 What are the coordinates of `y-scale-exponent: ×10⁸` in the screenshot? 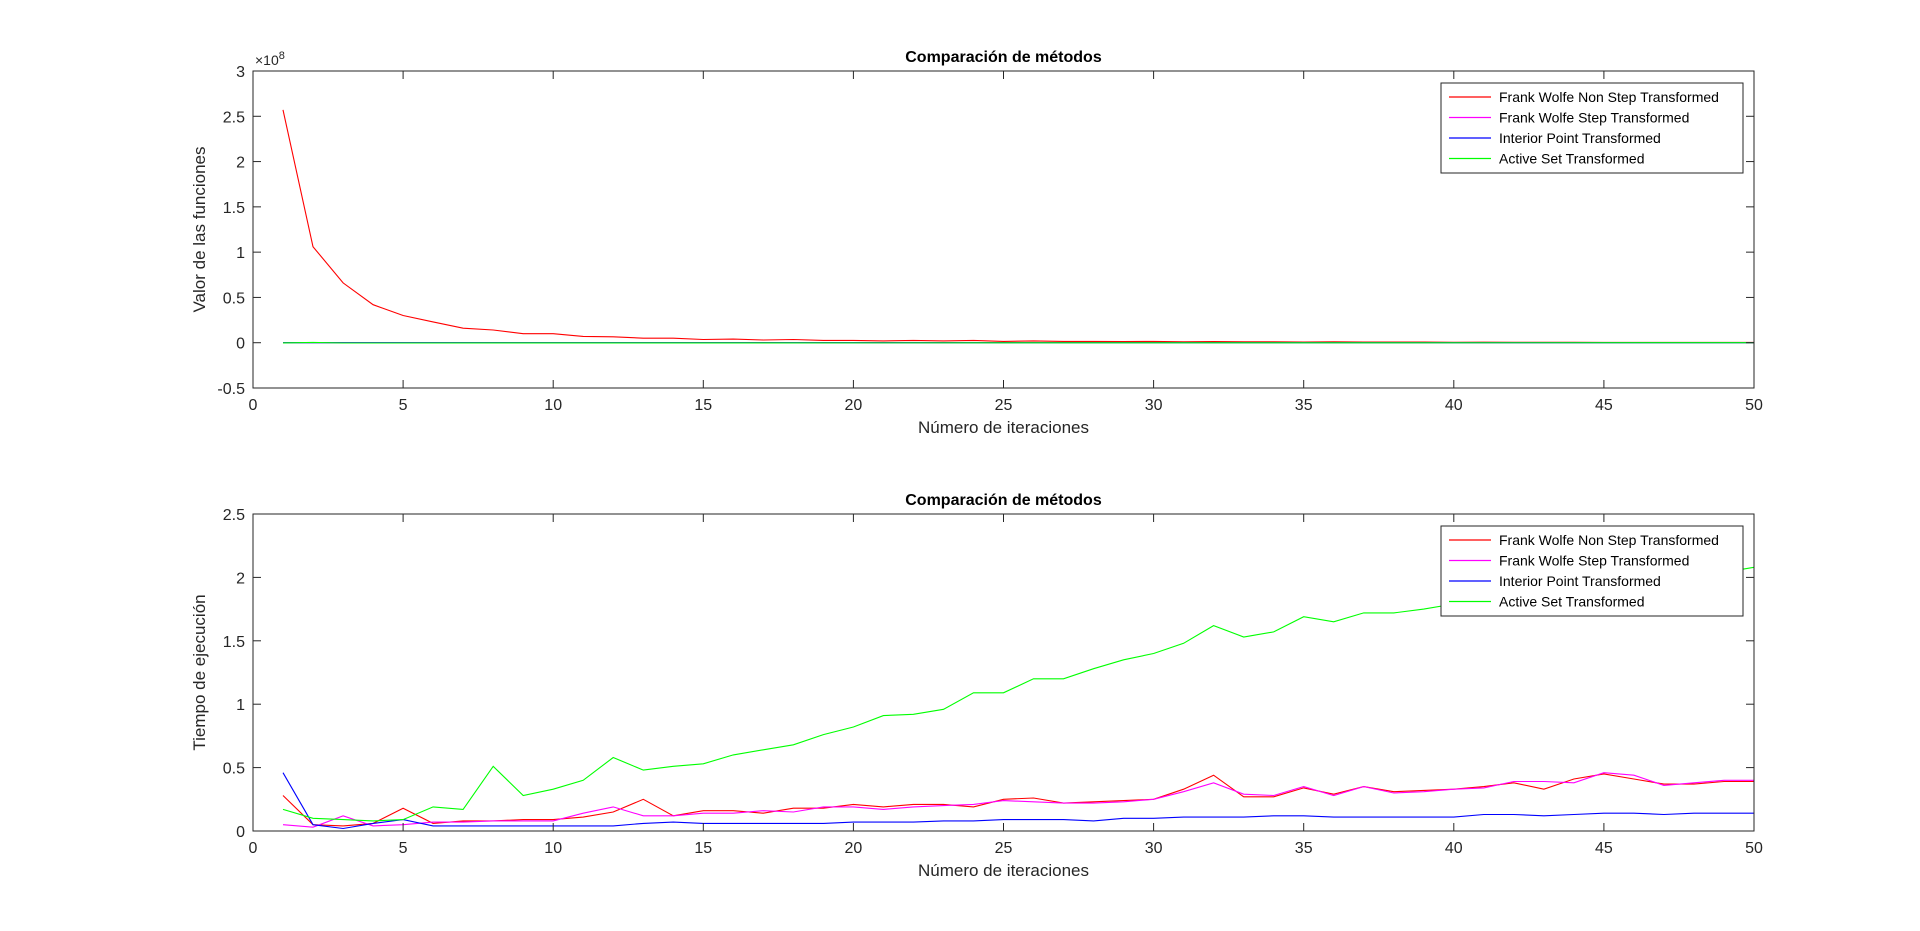 It's located at (270, 59).